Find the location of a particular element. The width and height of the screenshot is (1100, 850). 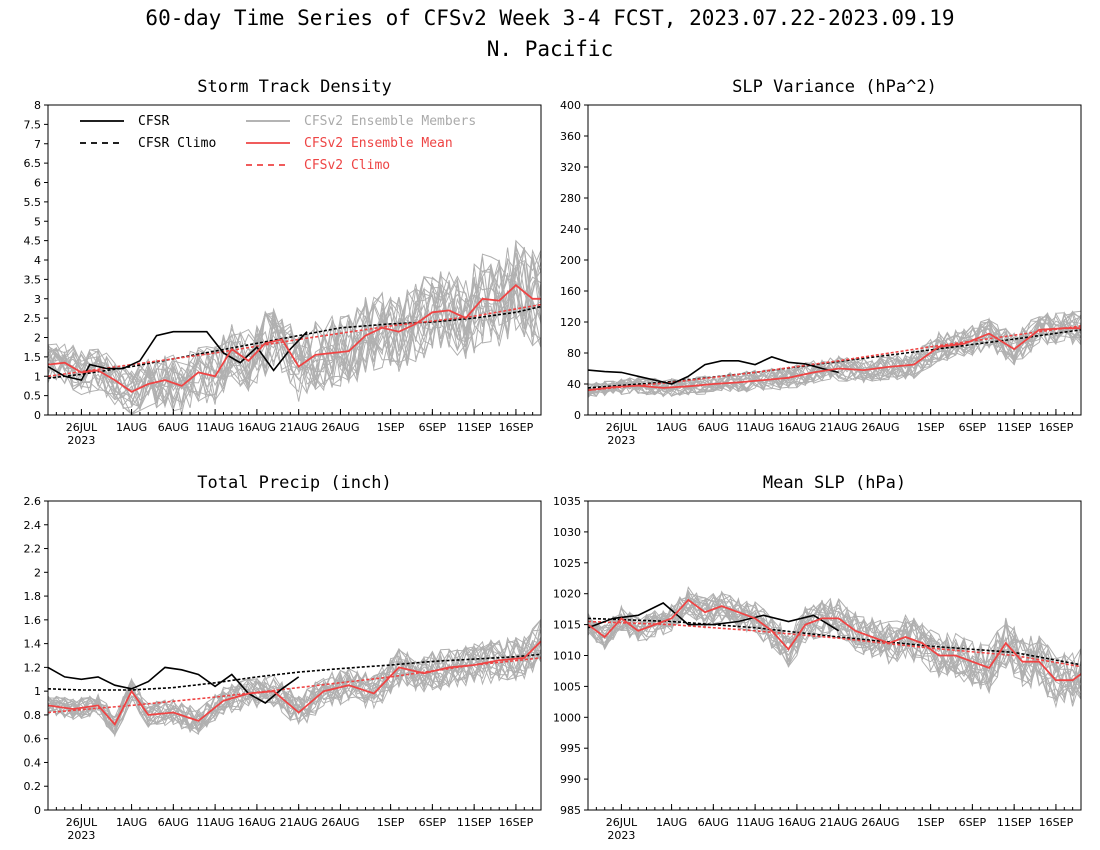

legend-item: CFSv2 Ensemble Members is located at coordinates (361, 121).